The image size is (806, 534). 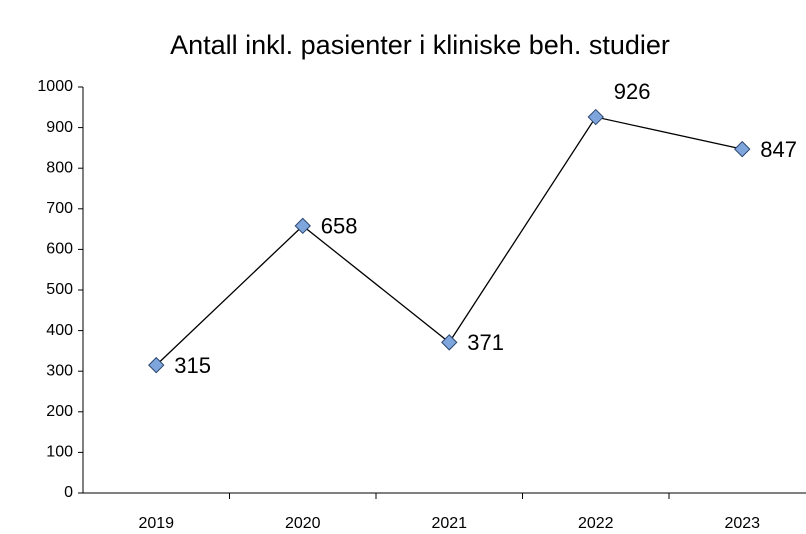 What do you see at coordinates (68, 492) in the screenshot?
I see `y-tick-label: 0` at bounding box center [68, 492].